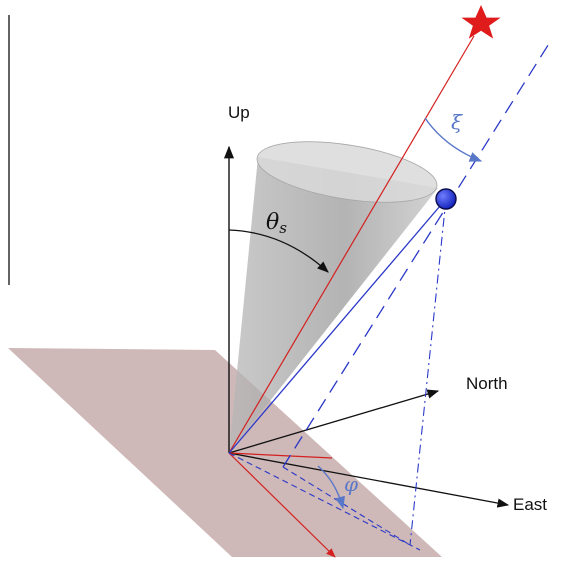  Describe the element at coordinates (278, 251) in the screenshot. I see `theta-angle-arc` at that location.